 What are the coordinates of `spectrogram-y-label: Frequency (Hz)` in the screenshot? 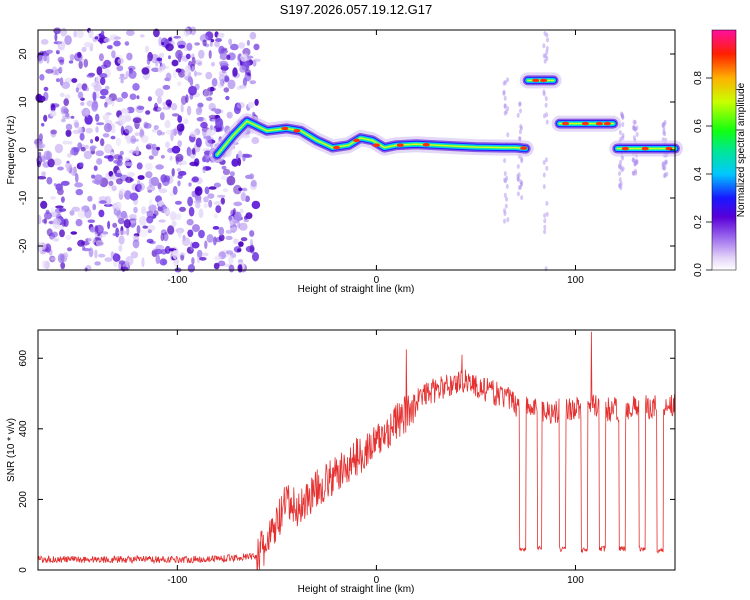 It's located at (11, 150).